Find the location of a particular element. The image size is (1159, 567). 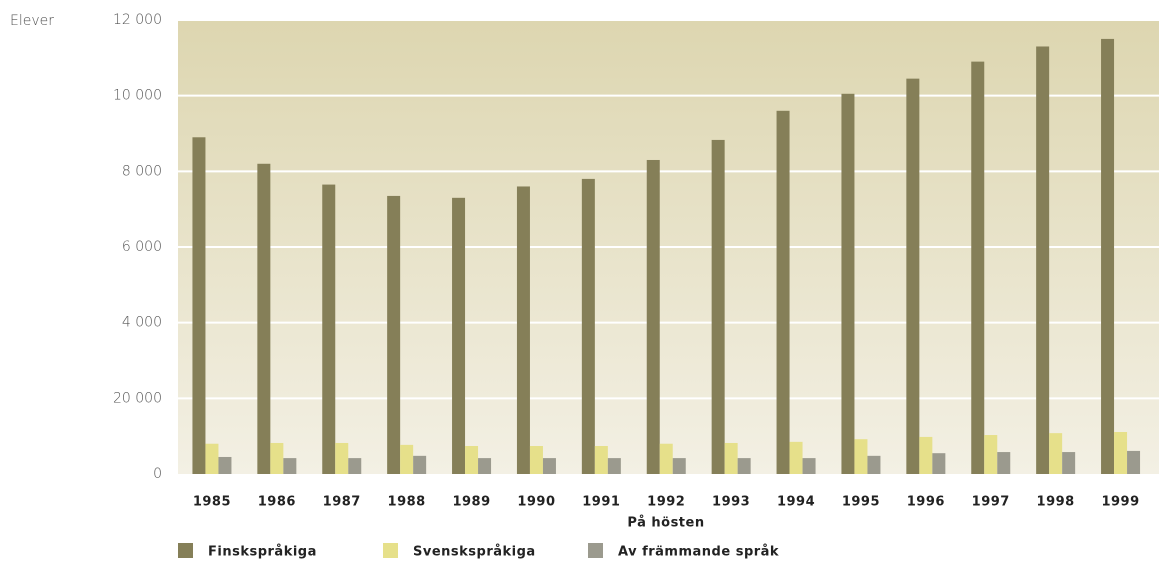

y-tick-label: 8 000 is located at coordinates (142, 171).